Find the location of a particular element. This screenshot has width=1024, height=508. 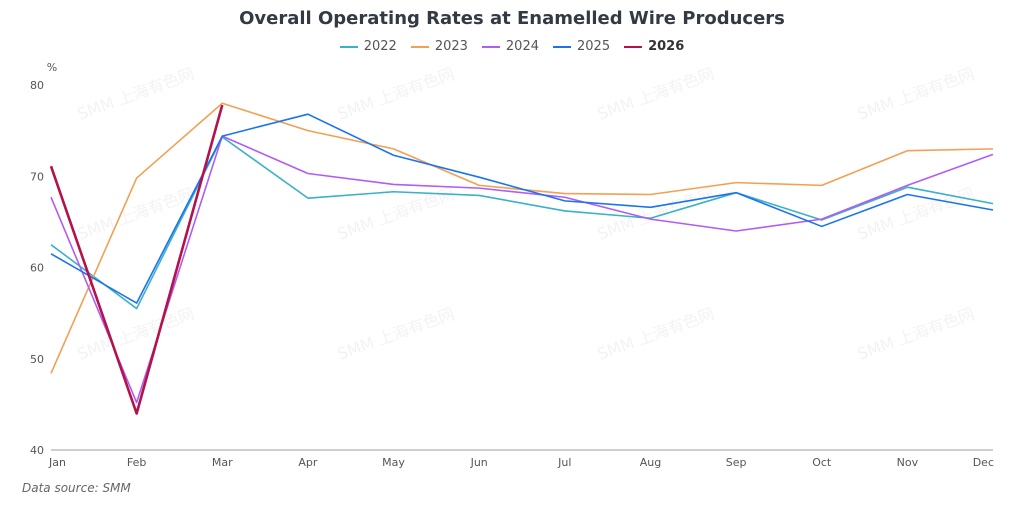

legend-label: 2024 is located at coordinates (522, 46).